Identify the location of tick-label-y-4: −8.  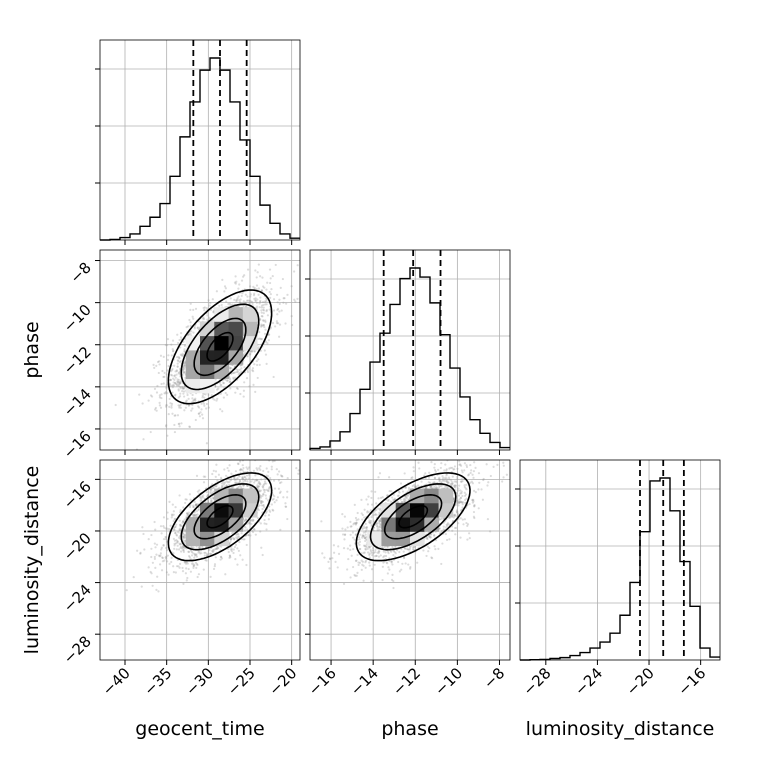
(80, 273).